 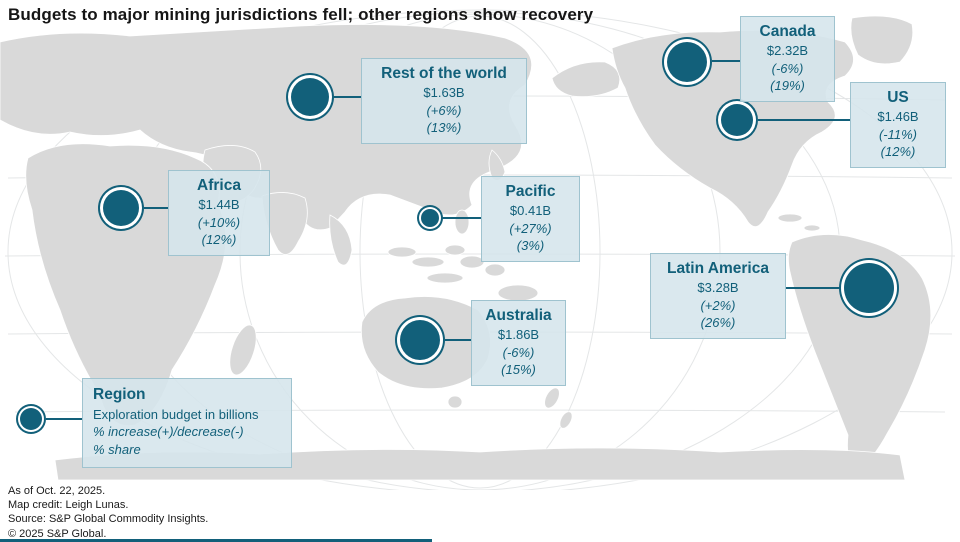 What do you see at coordinates (117, 450) in the screenshot?
I see `legend-share-label: % share` at bounding box center [117, 450].